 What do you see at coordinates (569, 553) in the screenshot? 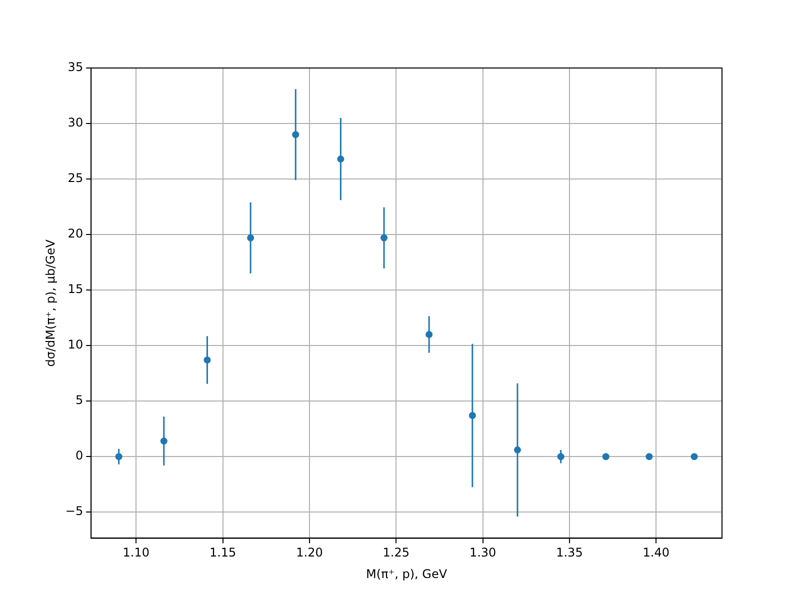
I see `x-tick-label: 1.35` at bounding box center [569, 553].